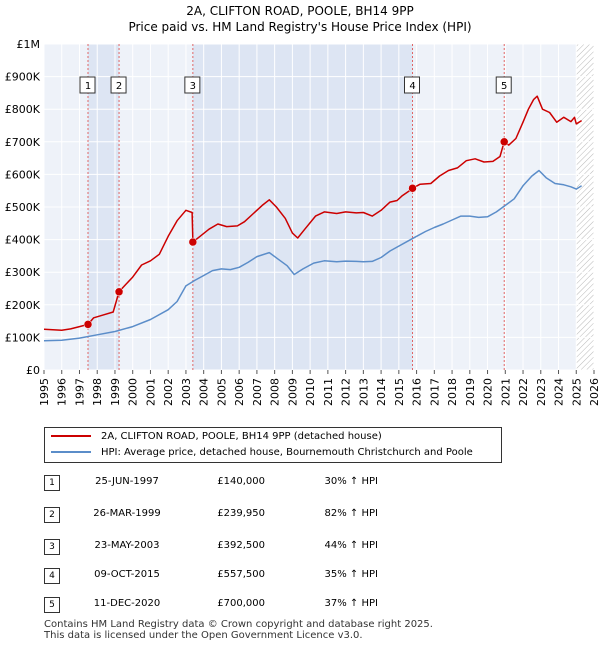 The height and width of the screenshot is (650, 600). I want to click on x-tick-label: 1997, so click(79, 392).